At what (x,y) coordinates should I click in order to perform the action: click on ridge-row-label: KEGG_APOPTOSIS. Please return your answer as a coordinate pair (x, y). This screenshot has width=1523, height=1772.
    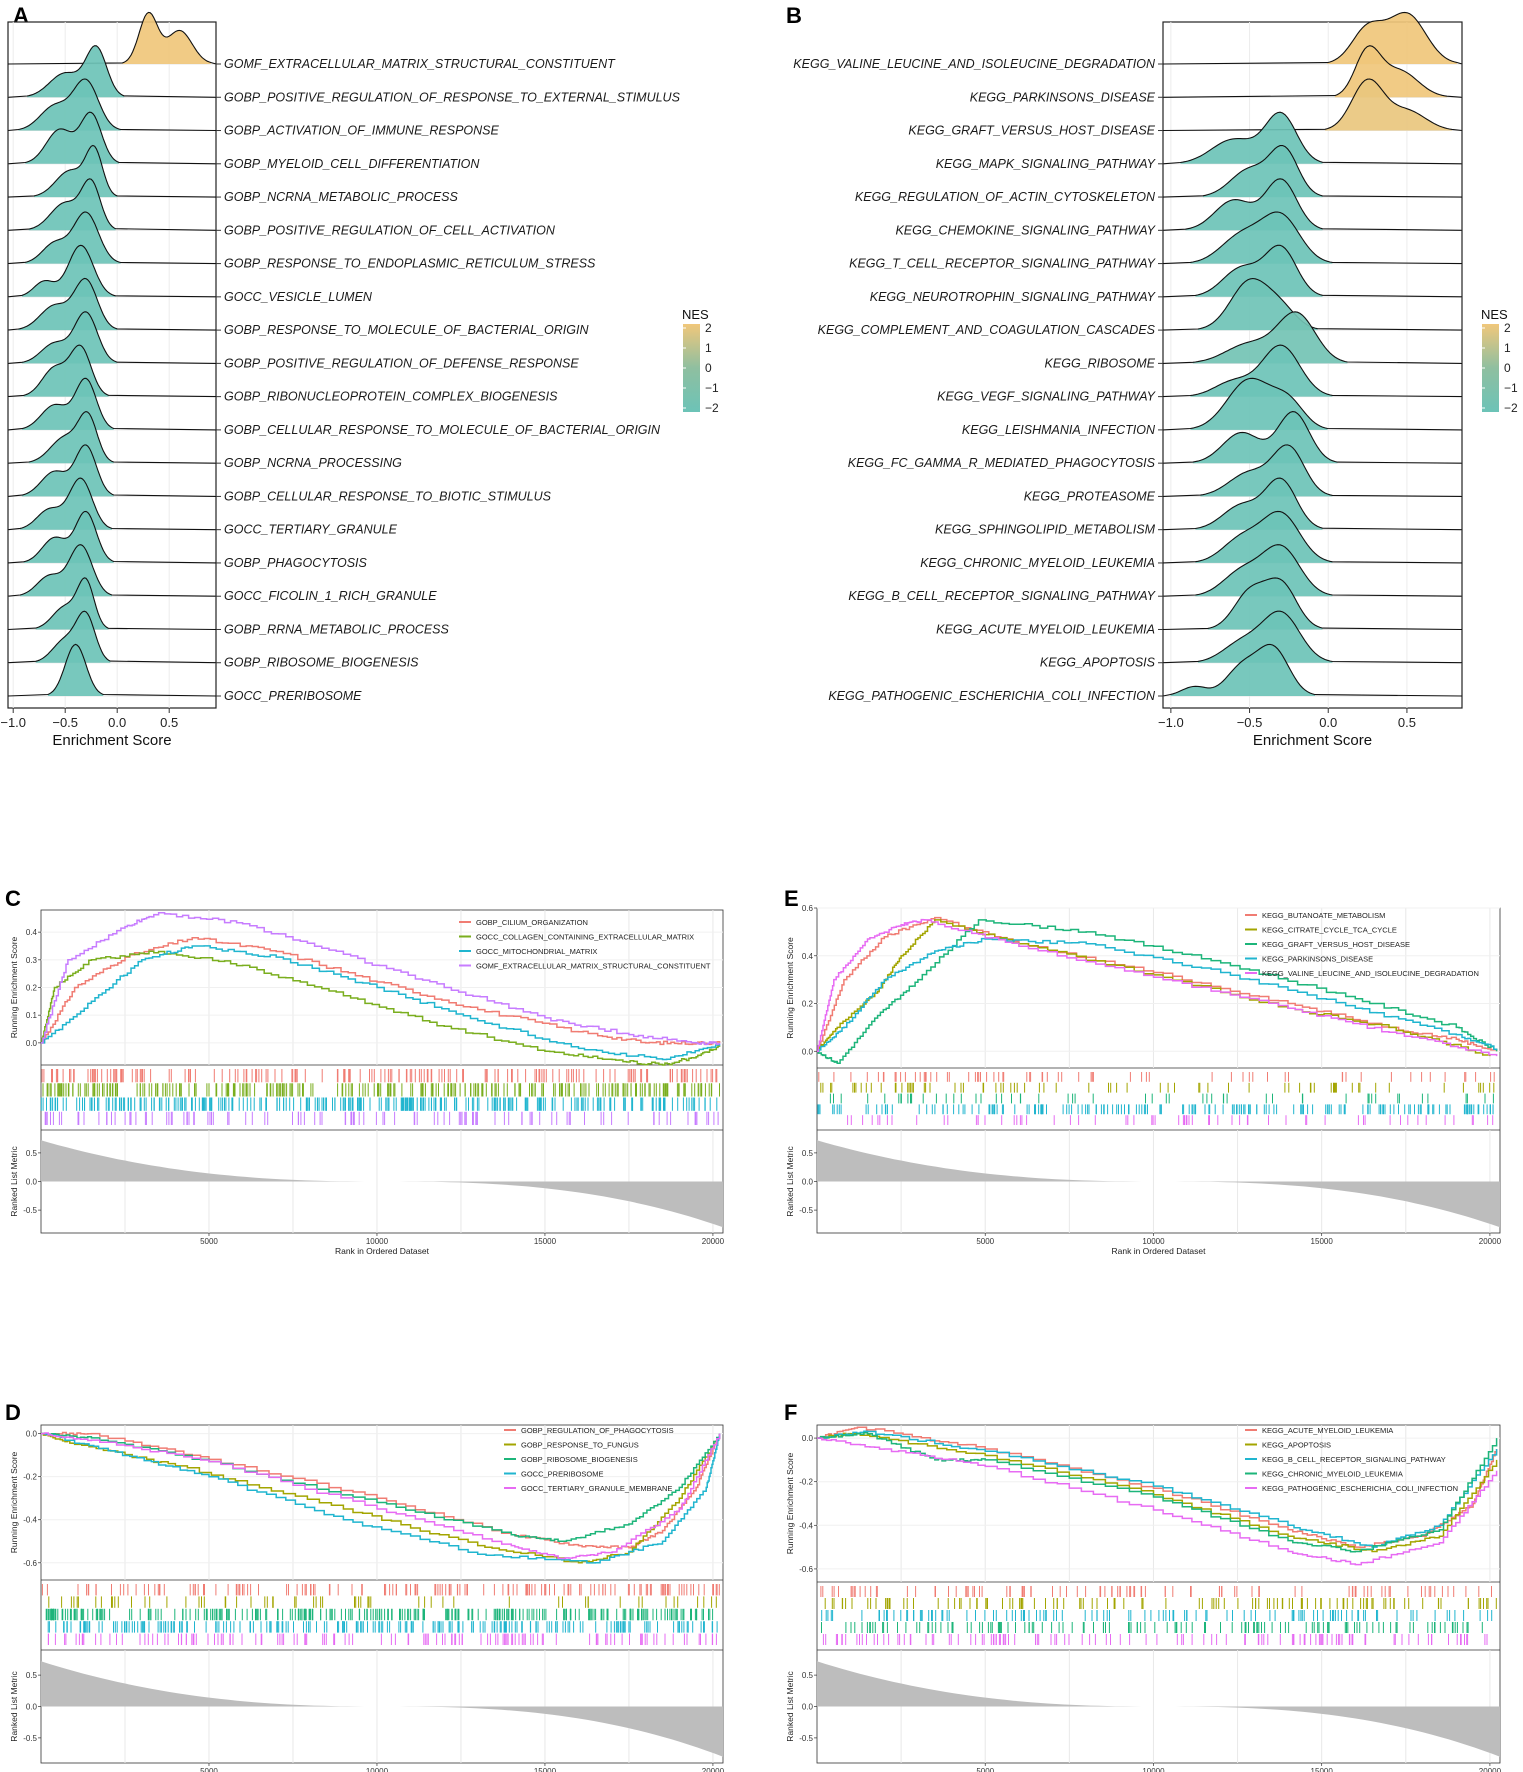
    Looking at the image, I should click on (1098, 663).